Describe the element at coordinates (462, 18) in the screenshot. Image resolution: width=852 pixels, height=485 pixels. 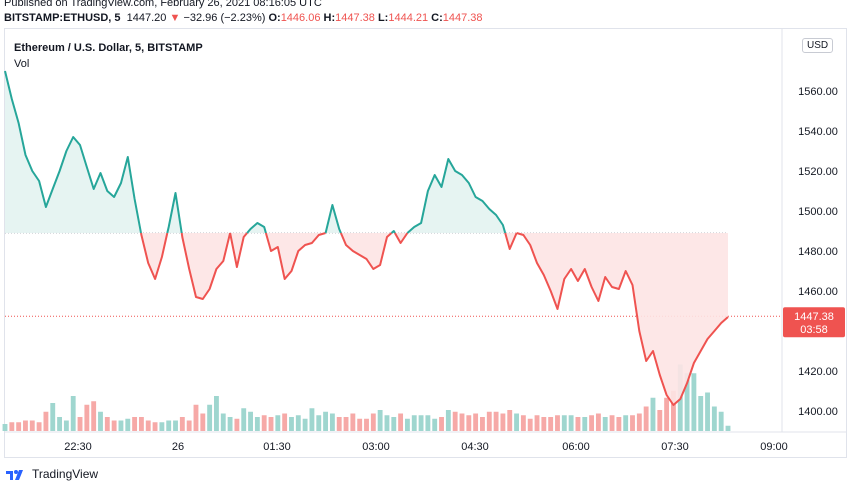
I see `close-value: 1447.38` at that location.